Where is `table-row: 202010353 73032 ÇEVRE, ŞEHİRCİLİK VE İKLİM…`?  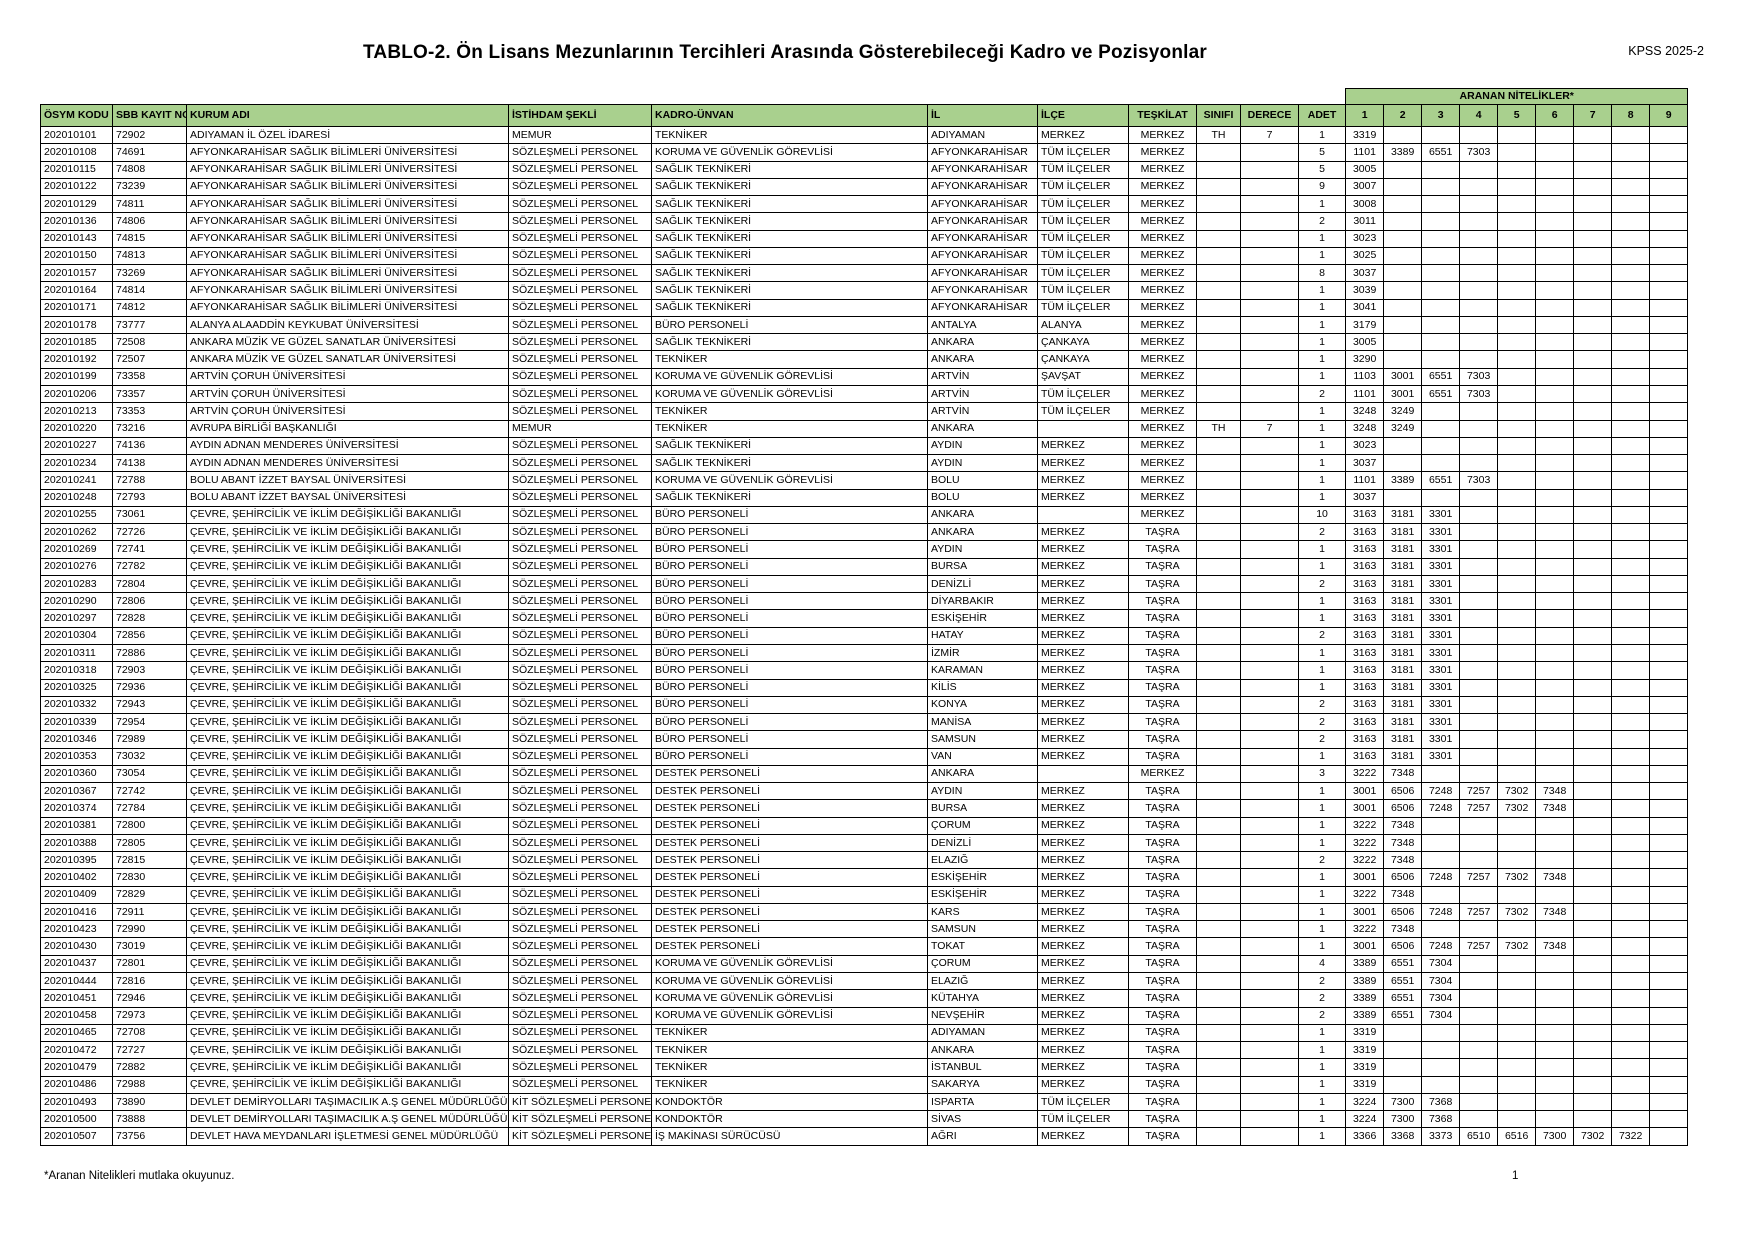 table-row: 202010353 73032 ÇEVRE, ŞEHİRCİLİK VE İKLİM… is located at coordinates (864, 756).